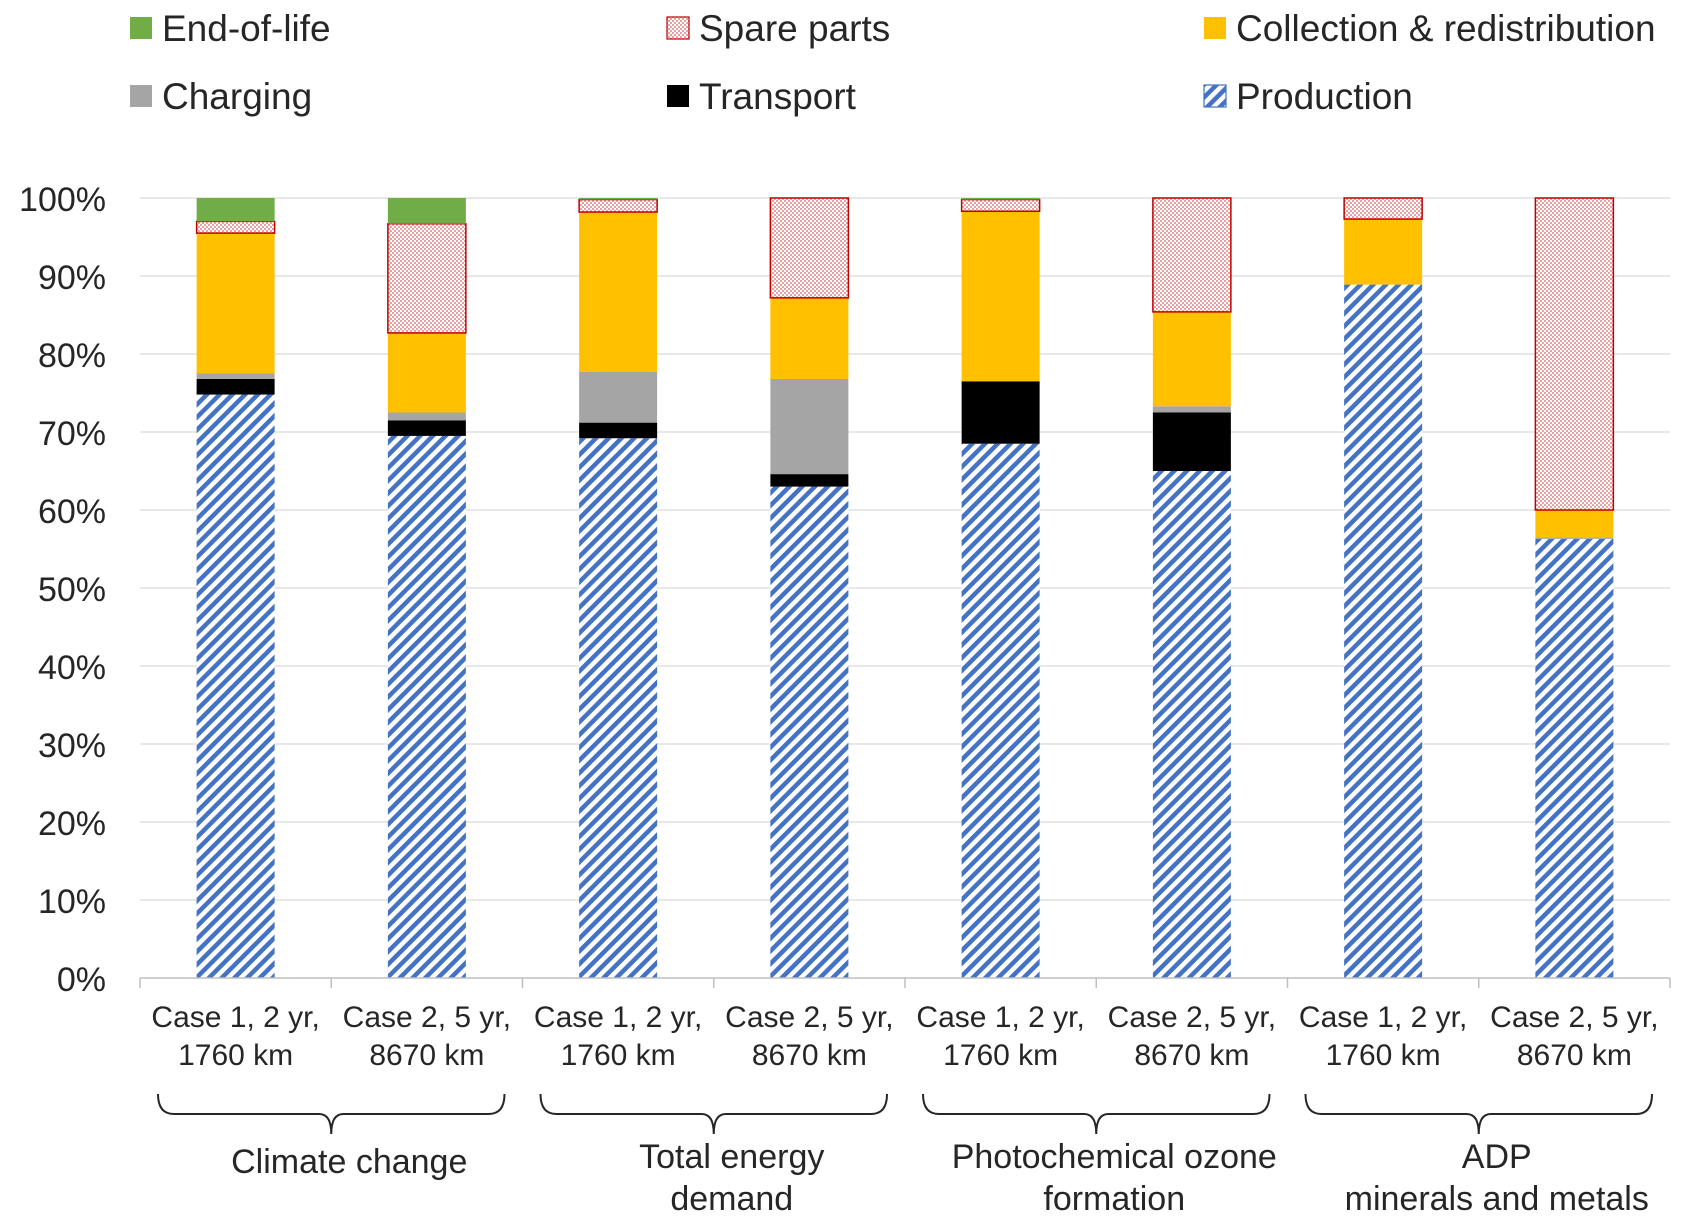 The image size is (1692, 1223). I want to click on legend-swatch-transport, so click(678, 96).